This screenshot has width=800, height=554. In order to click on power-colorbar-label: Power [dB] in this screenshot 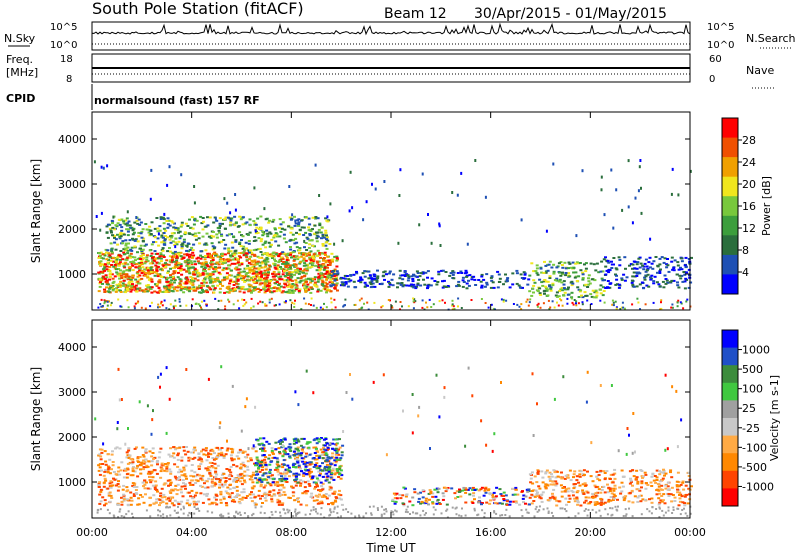, I will do `click(766, 206)`.